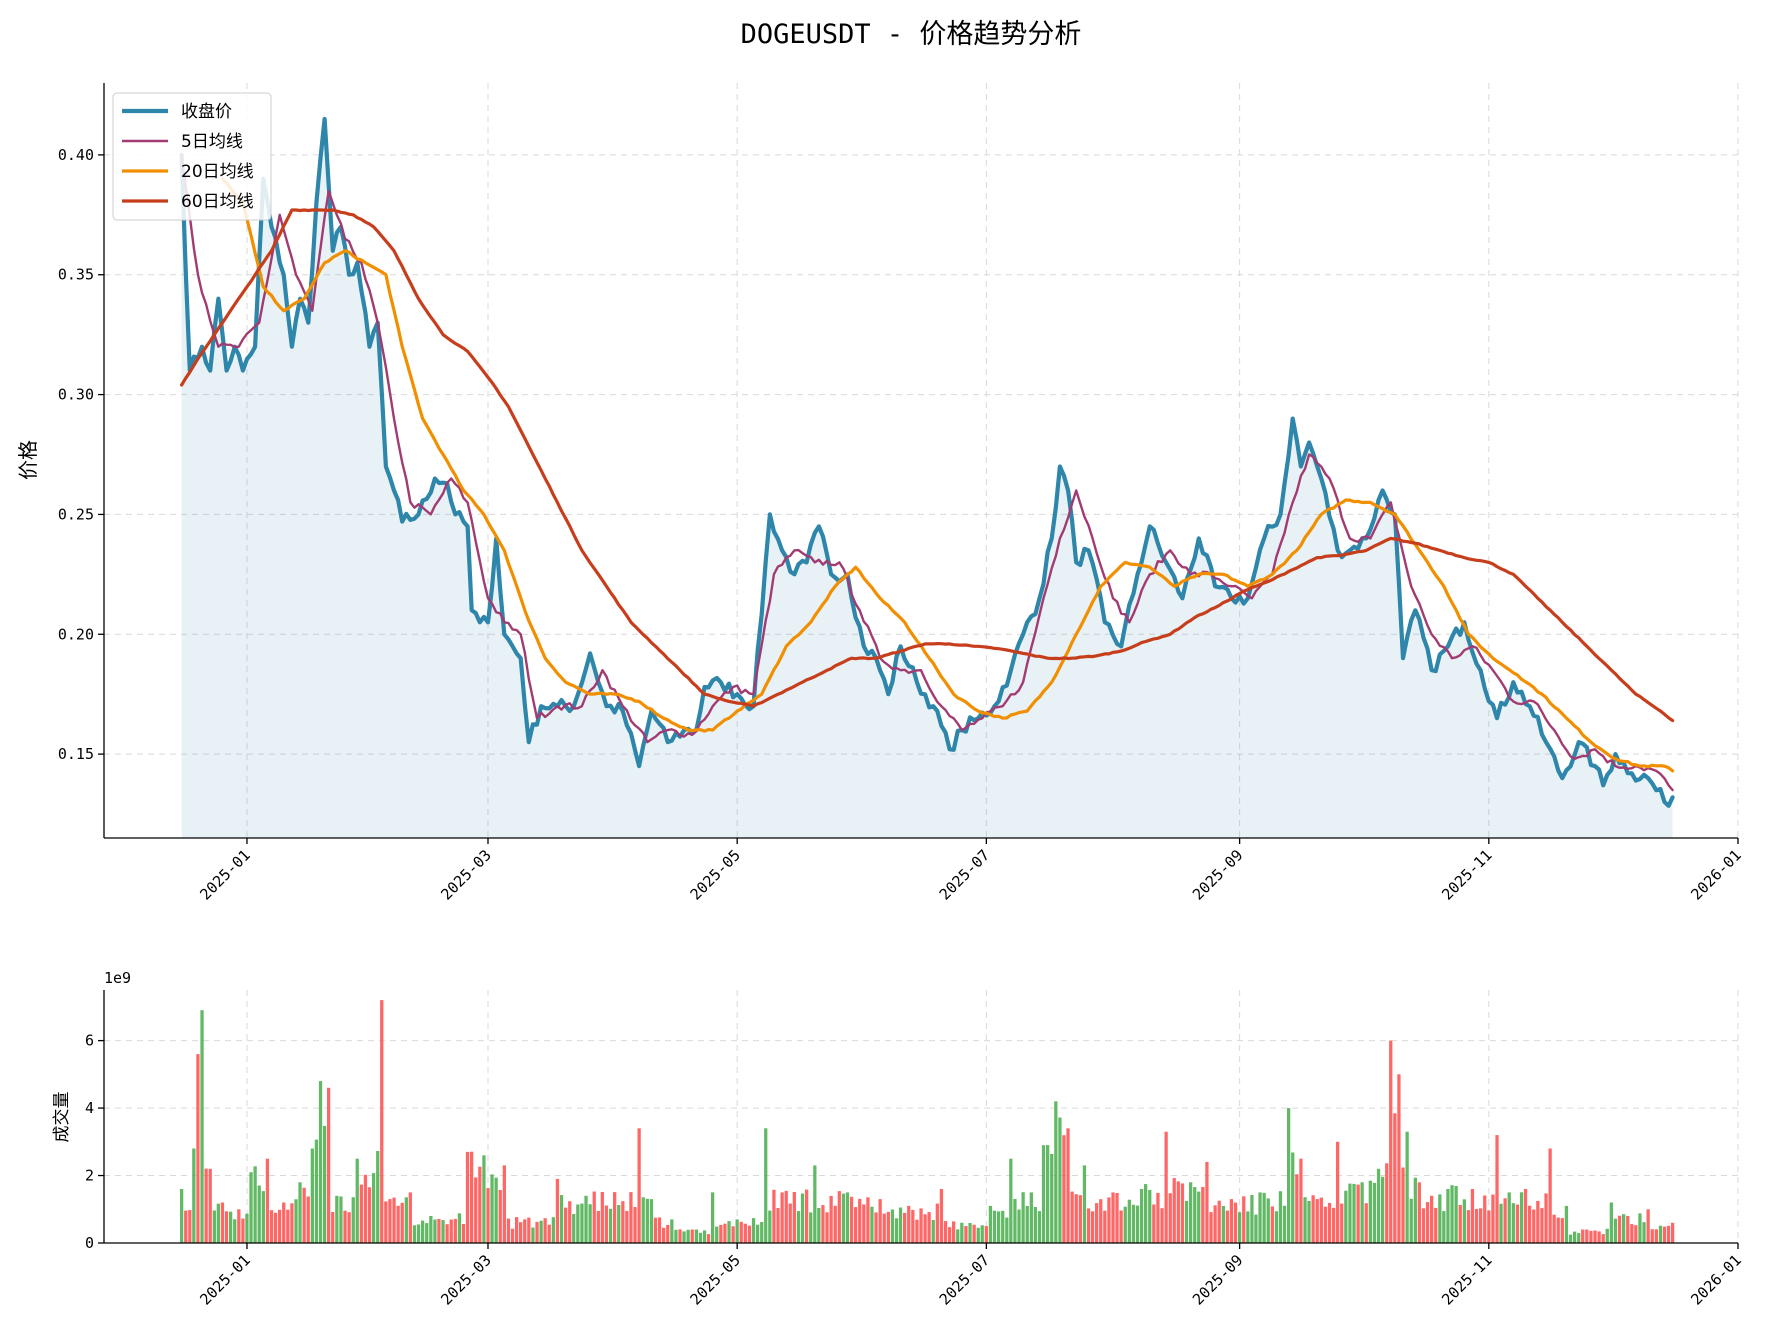 The image size is (1768, 1332). Describe the element at coordinates (89, 1243) in the screenshot. I see `vol-ytick-label-0: 0` at that location.